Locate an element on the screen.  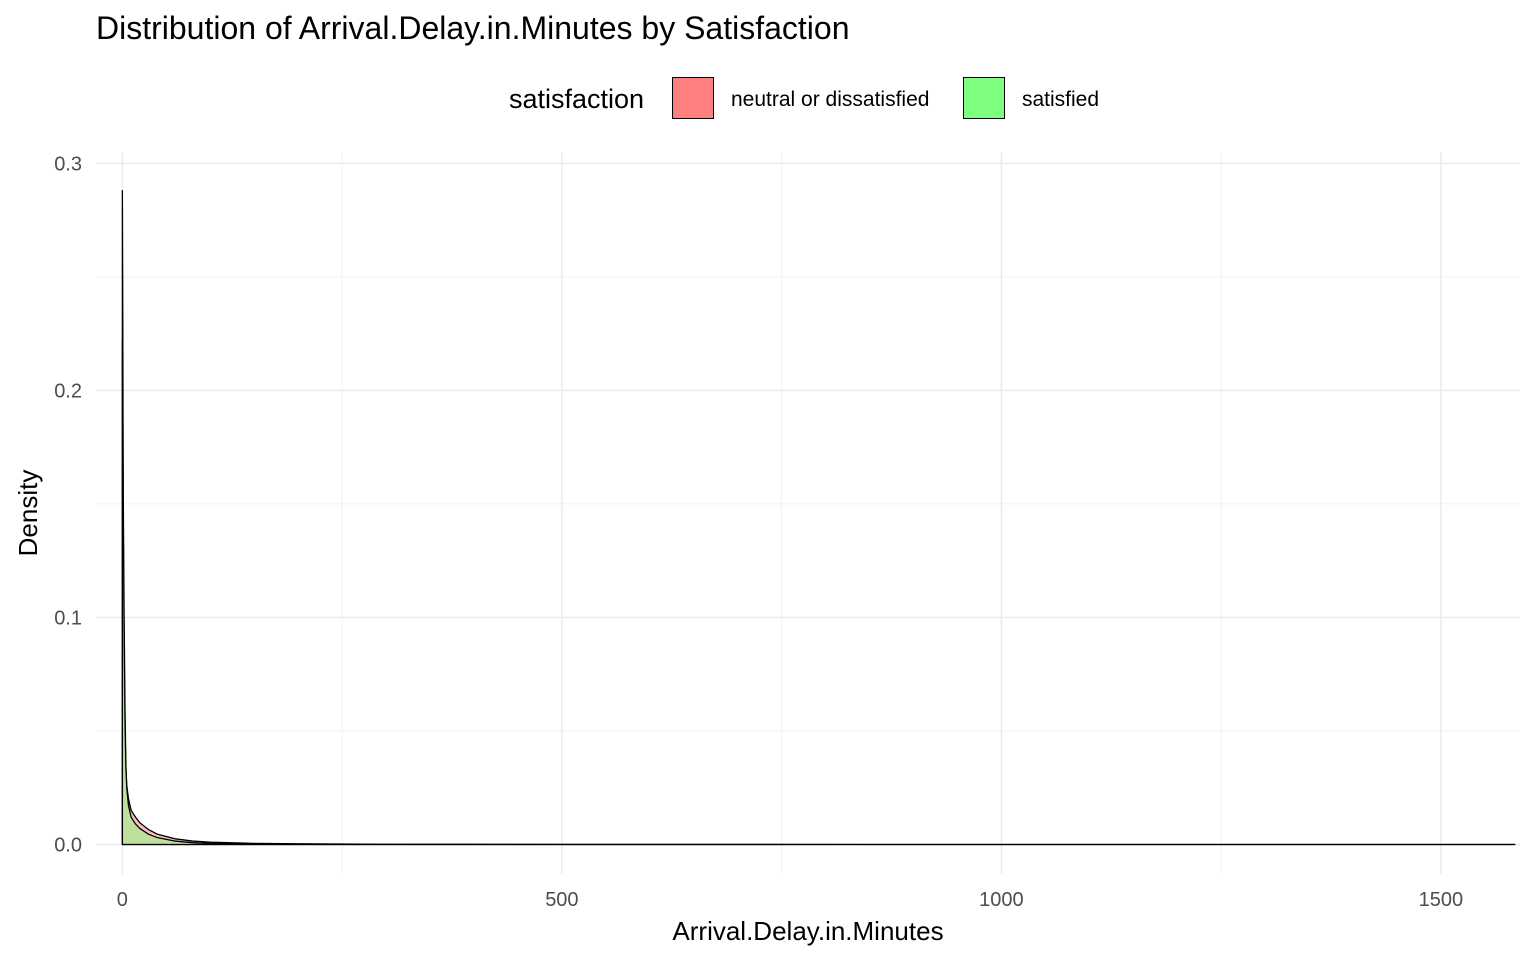
x-tick-label: 1500 is located at coordinates (1441, 900).